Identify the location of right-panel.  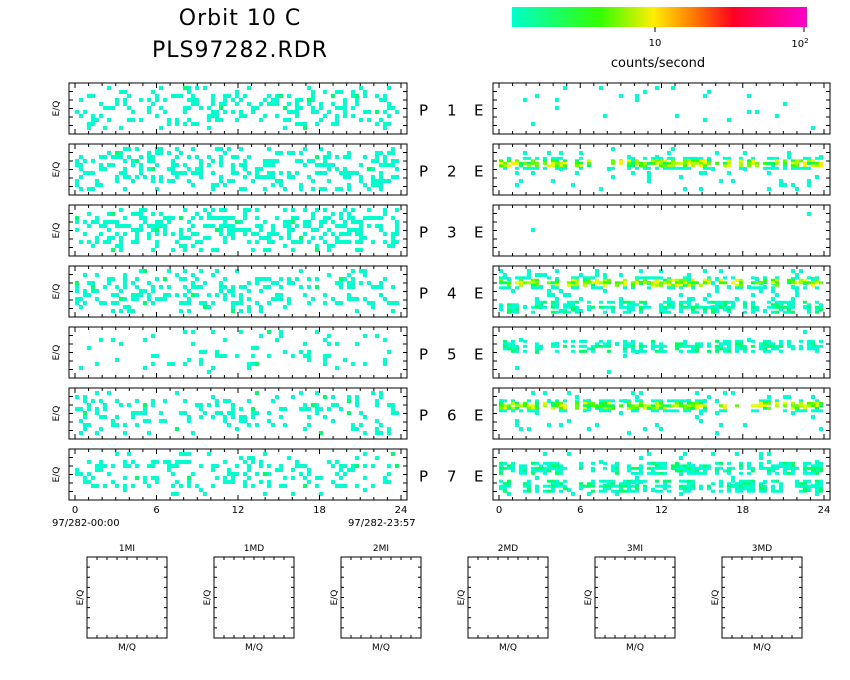
(661, 291).